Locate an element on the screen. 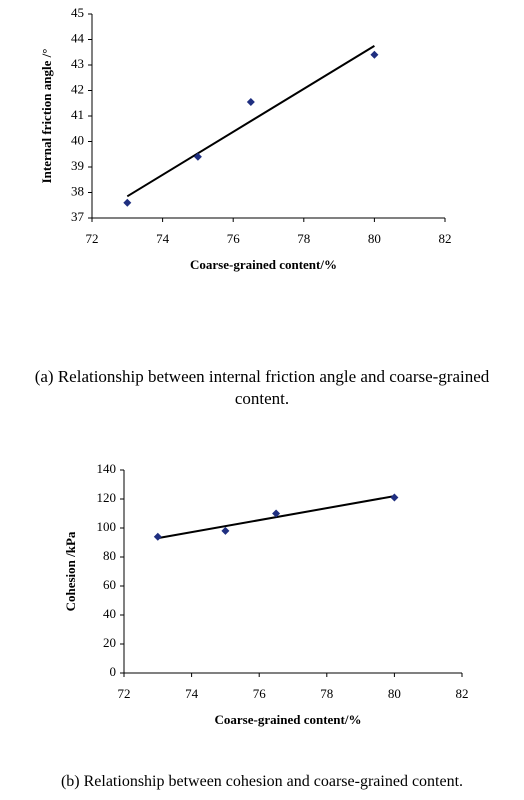  y-axis-title: Internal friction angle /° is located at coordinates (46, 116).